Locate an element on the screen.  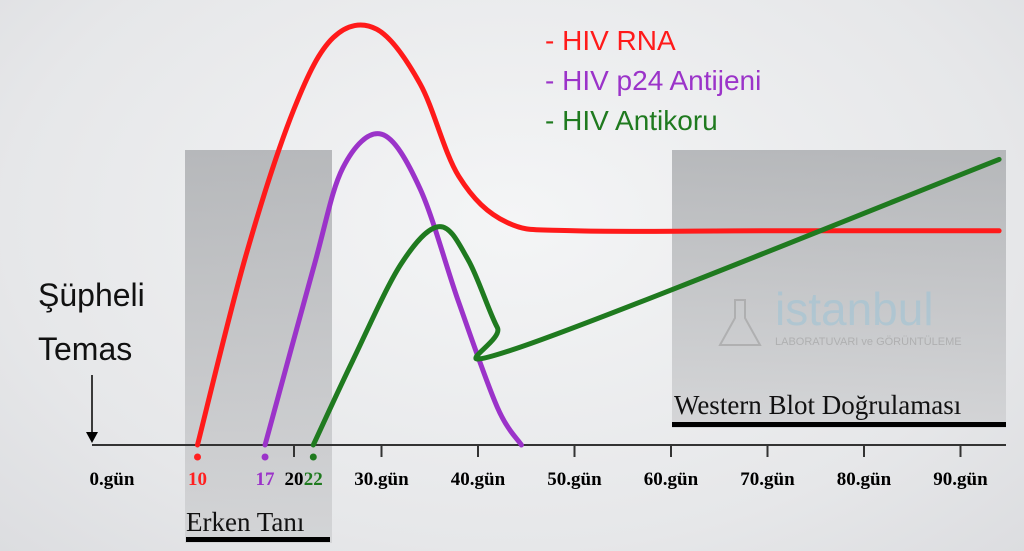
watermark-sub: LABORATUVARI ve GÖRÜNTÜLEME is located at coordinates (868, 342).